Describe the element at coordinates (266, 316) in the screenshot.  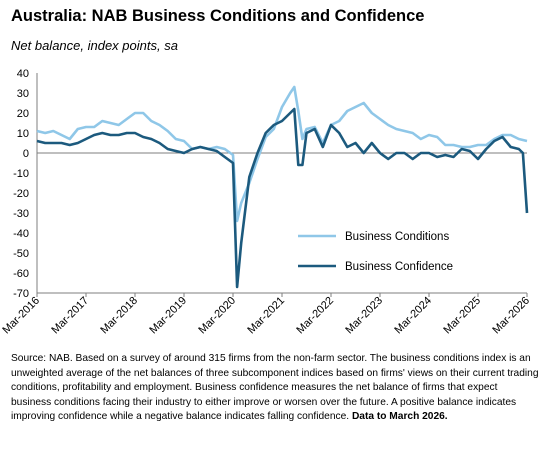
I see `x-tick-label: Mar-2021` at that location.